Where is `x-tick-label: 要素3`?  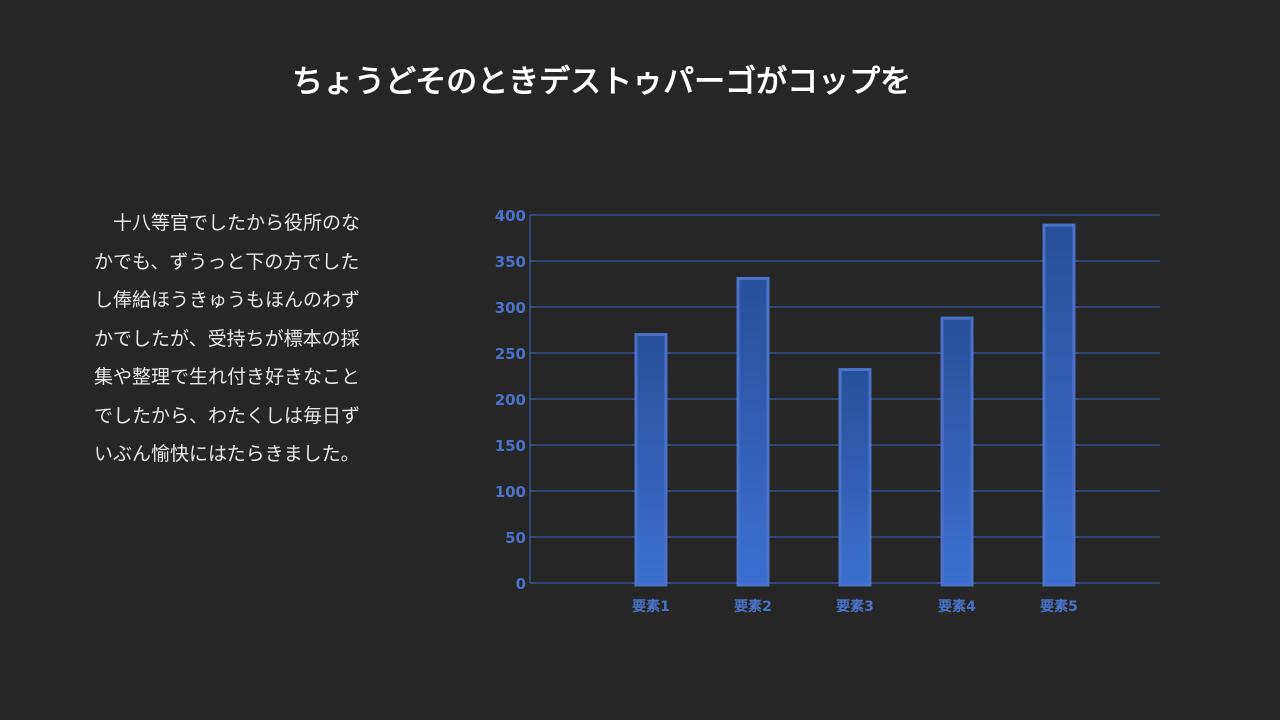 x-tick-label: 要素3 is located at coordinates (855, 606).